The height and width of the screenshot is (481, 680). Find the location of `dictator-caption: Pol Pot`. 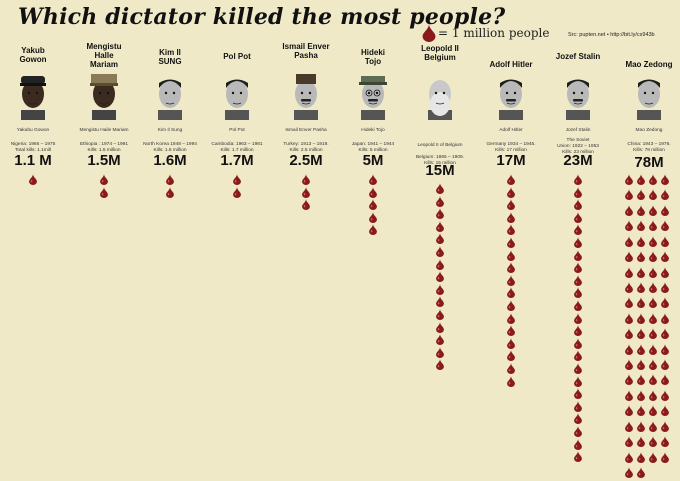

dictator-caption: Pol Pot is located at coordinates (237, 130).